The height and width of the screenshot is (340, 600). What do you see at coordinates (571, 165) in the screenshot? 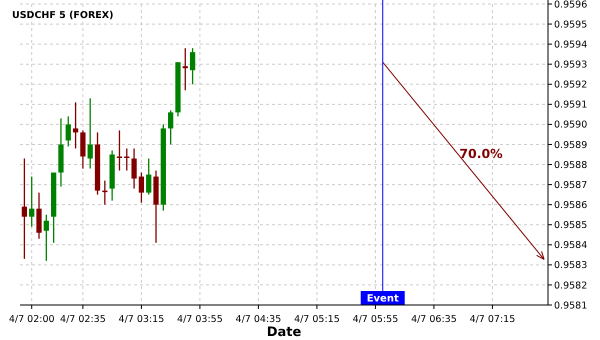
I see `y-tick-label: 0.9588` at bounding box center [571, 165].